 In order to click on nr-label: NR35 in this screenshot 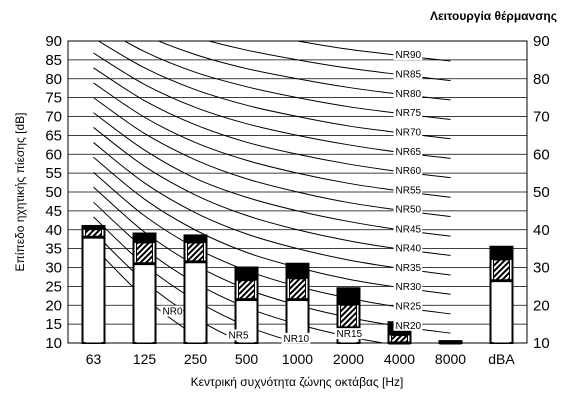, I will do `click(409, 268)`.